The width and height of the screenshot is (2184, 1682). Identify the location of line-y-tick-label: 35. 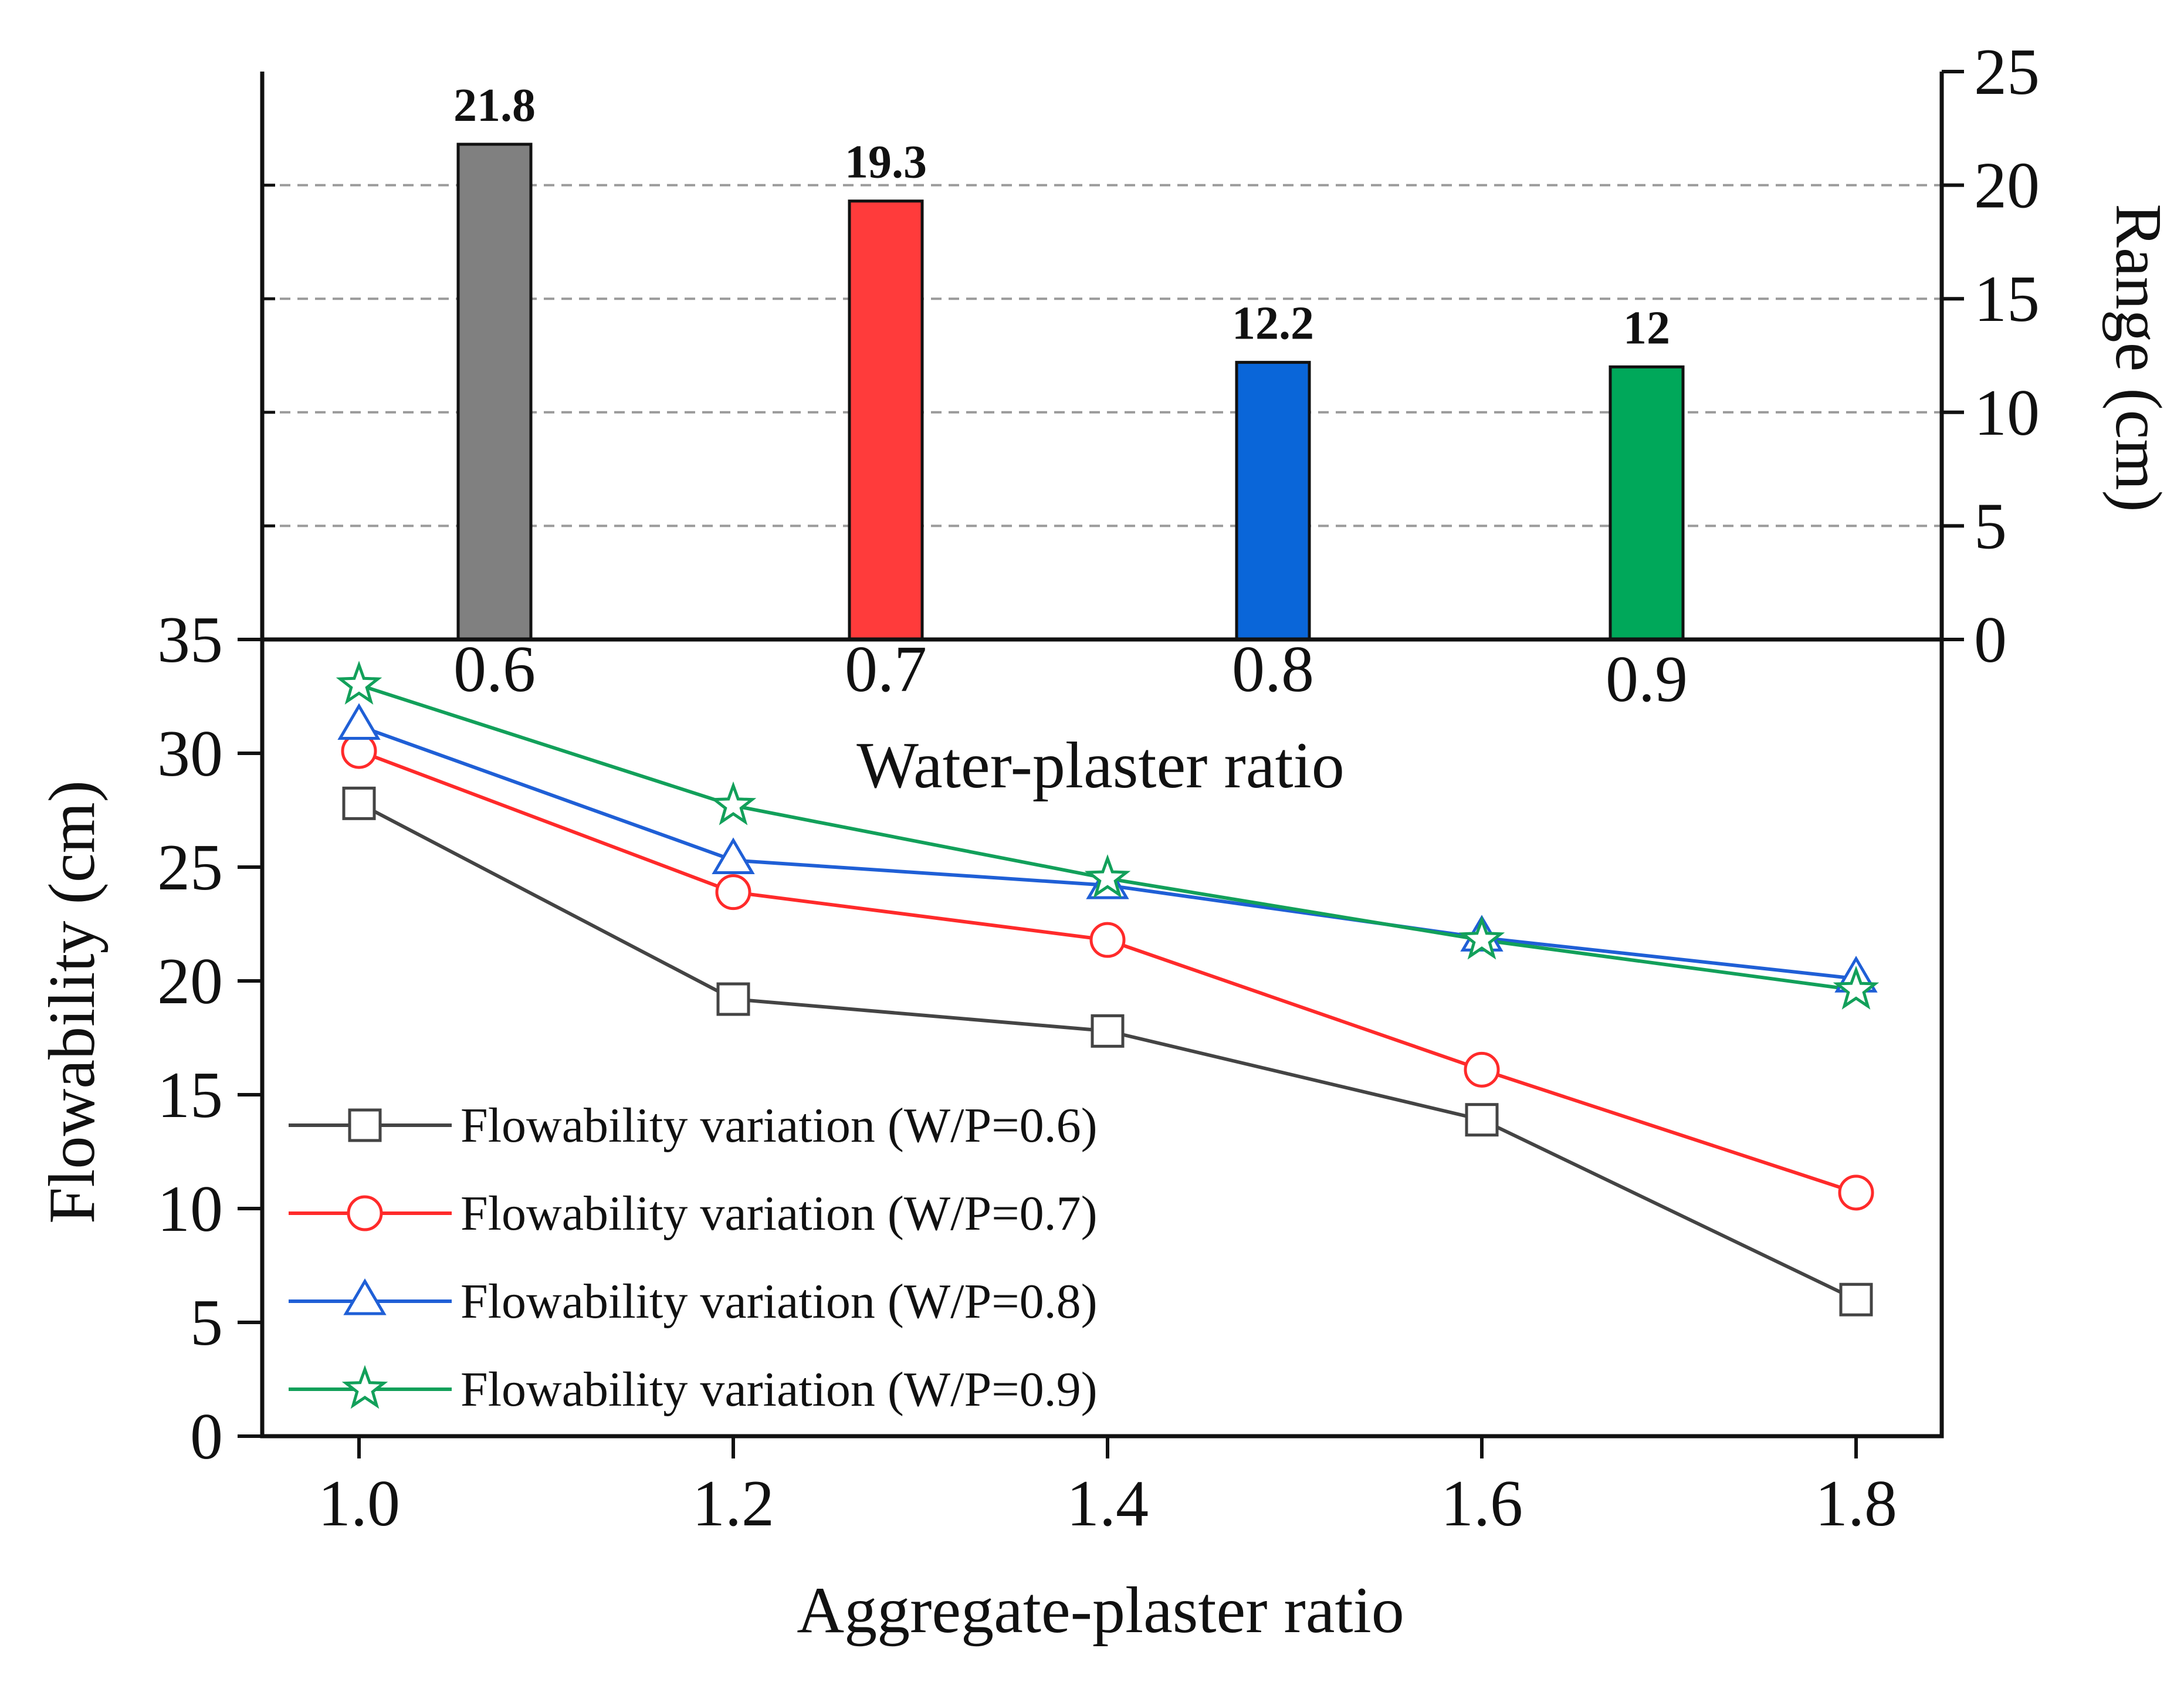
(190, 640).